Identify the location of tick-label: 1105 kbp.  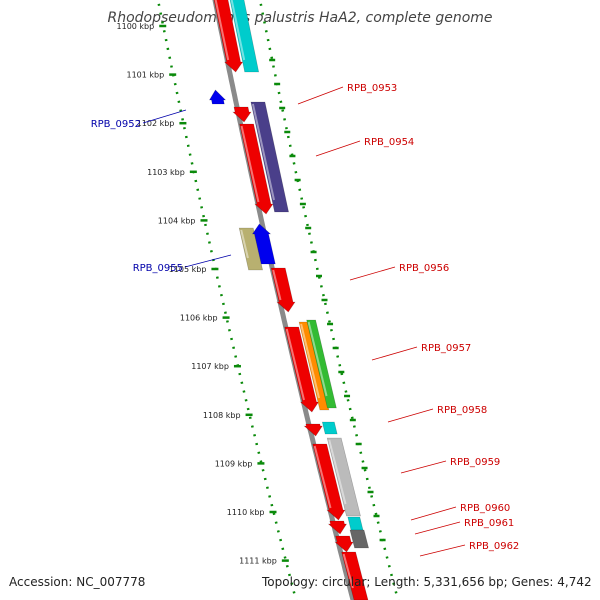
(188, 269).